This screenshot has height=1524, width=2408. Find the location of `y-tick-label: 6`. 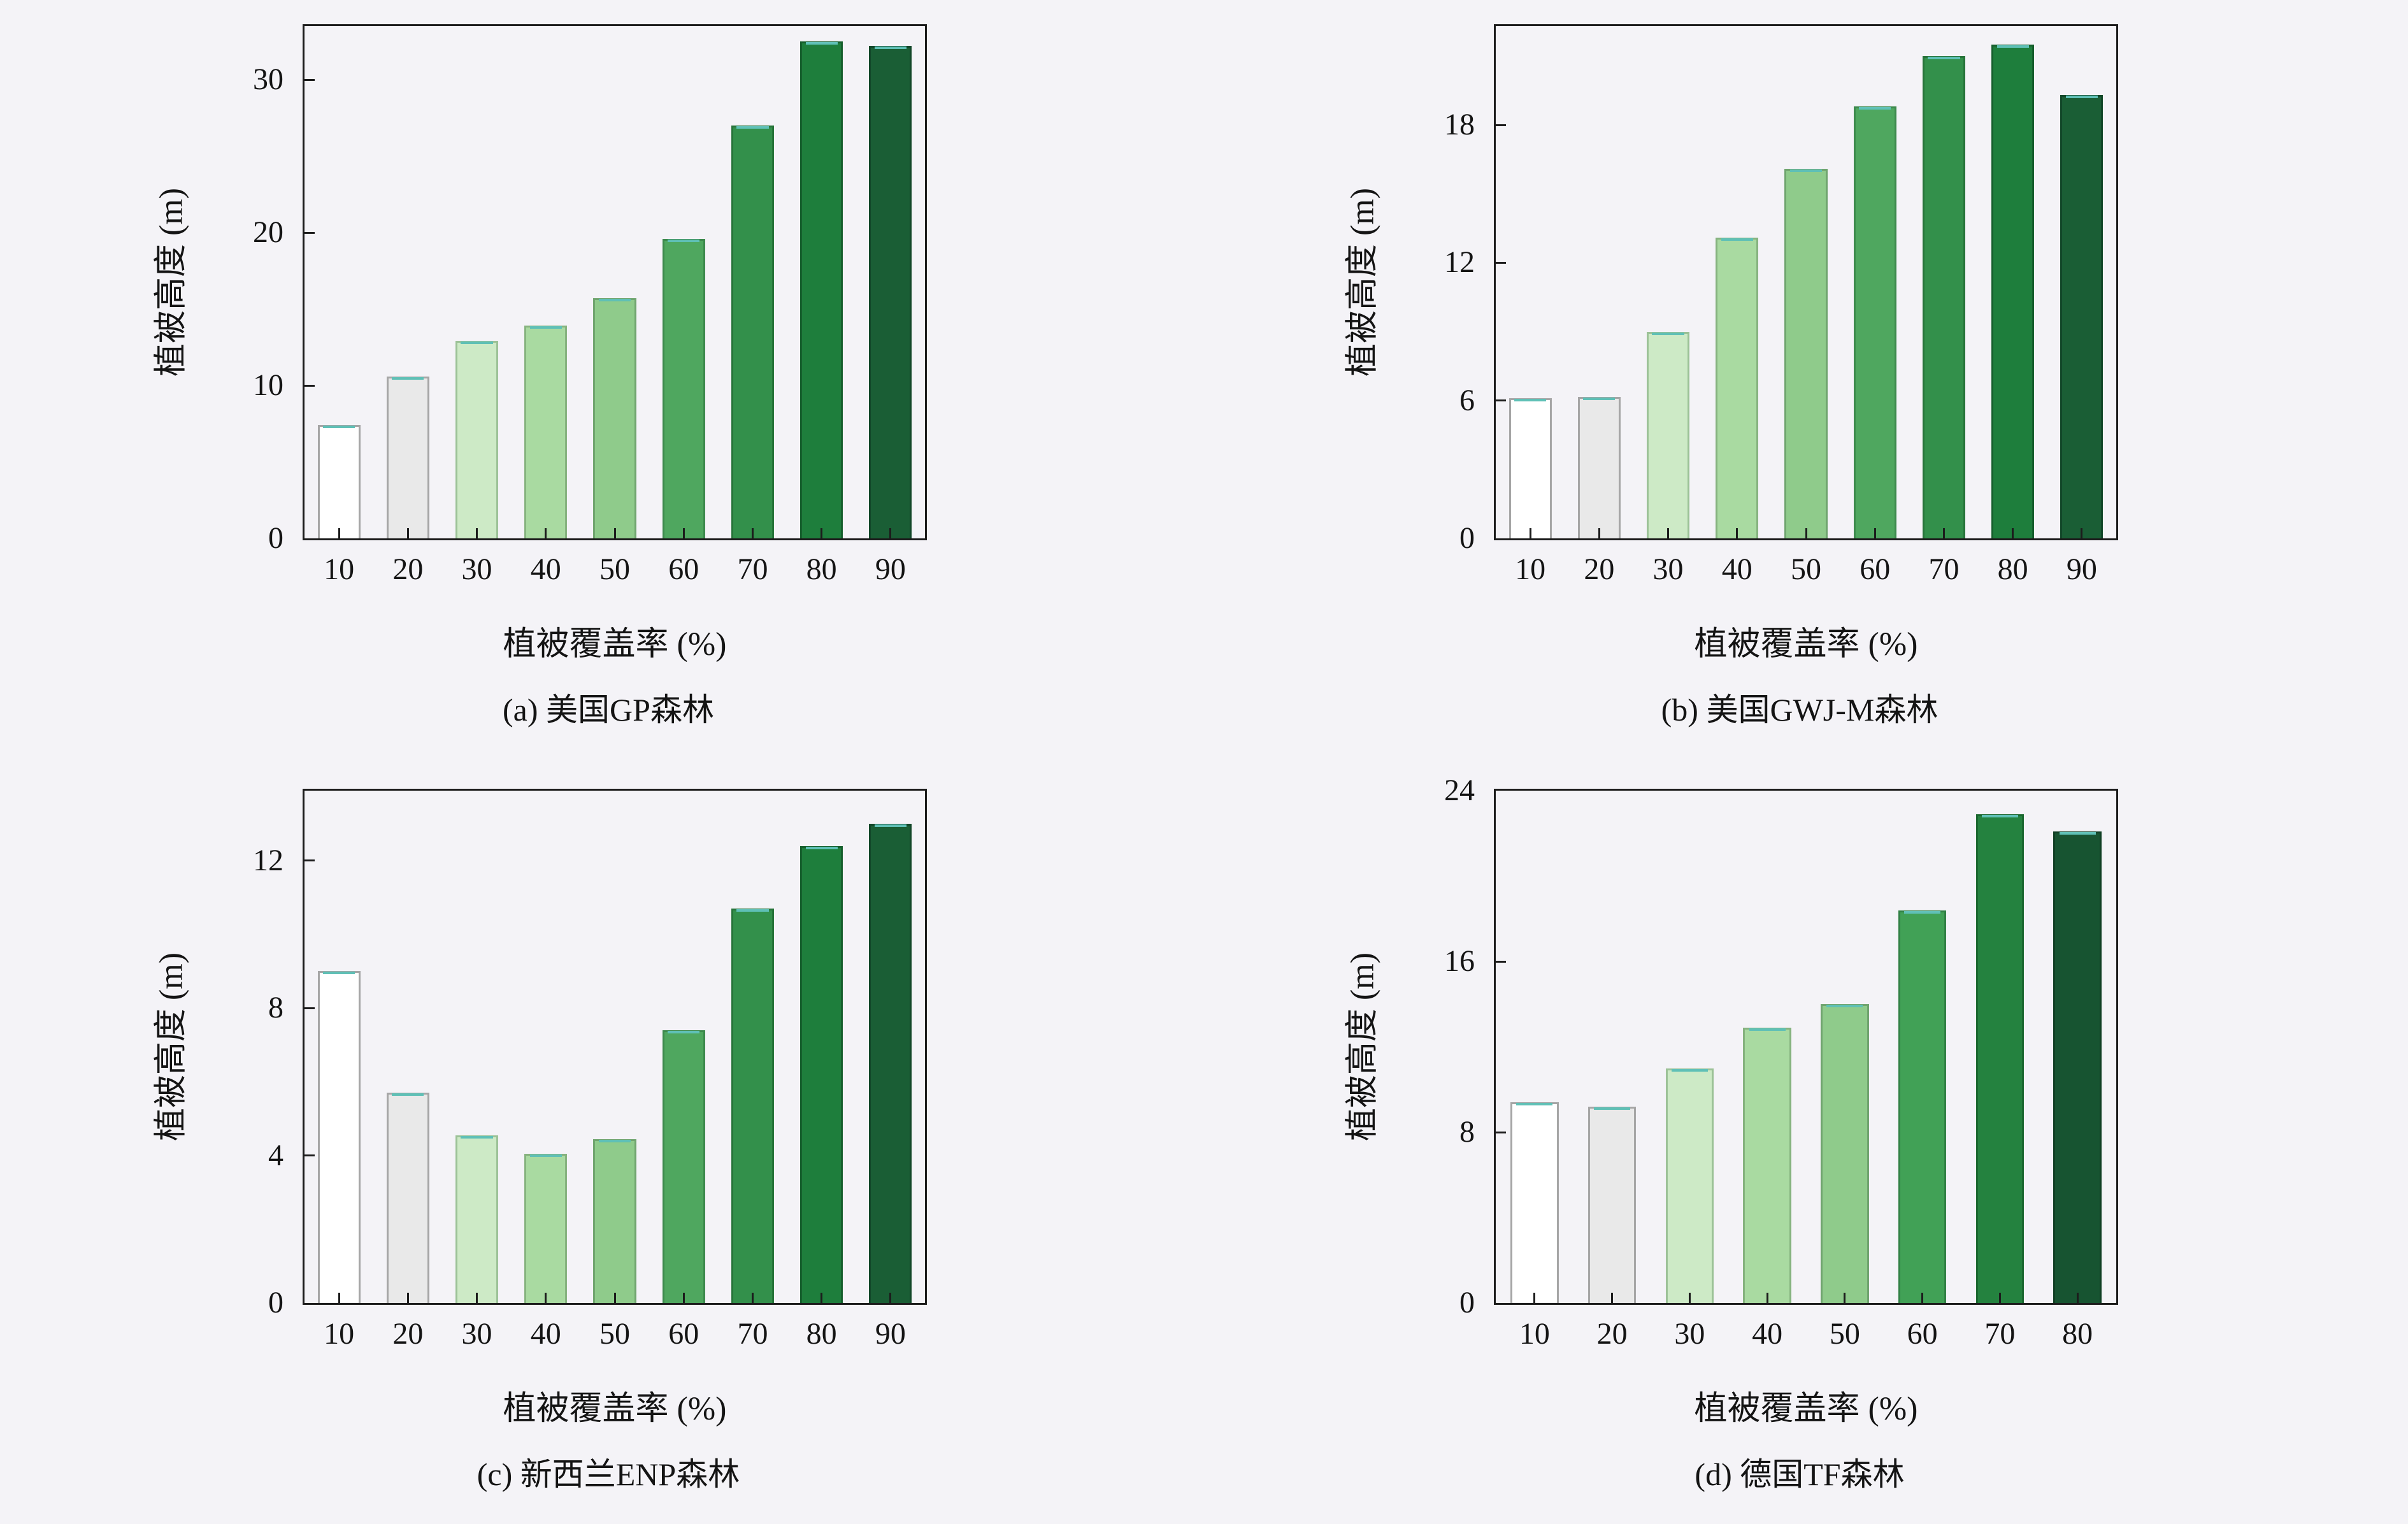

y-tick-label: 6 is located at coordinates (1467, 400).